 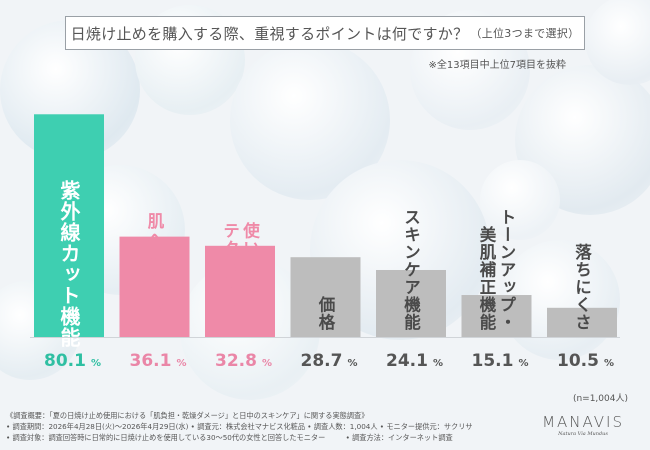 I want to click on value-label: 80.1, so click(x=65, y=361).